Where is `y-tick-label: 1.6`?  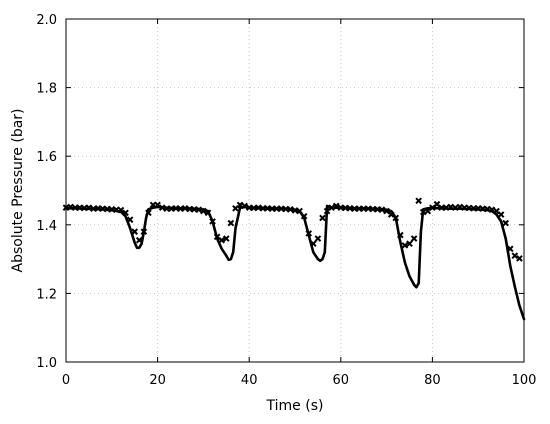 y-tick-label: 1.6 is located at coordinates (46, 157).